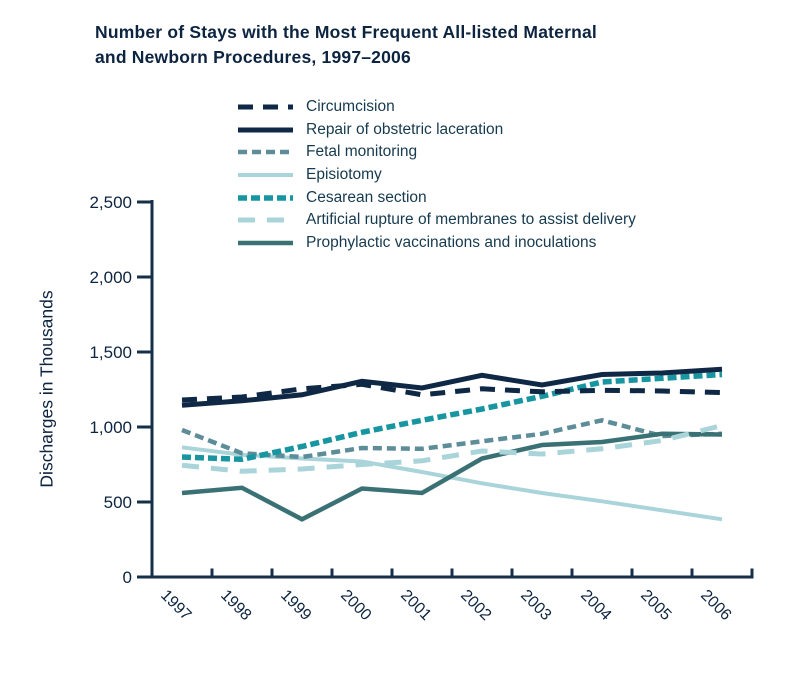 Image resolution: width=800 pixels, height=674 pixels. I want to click on y-tick-label: 500, so click(118, 502).